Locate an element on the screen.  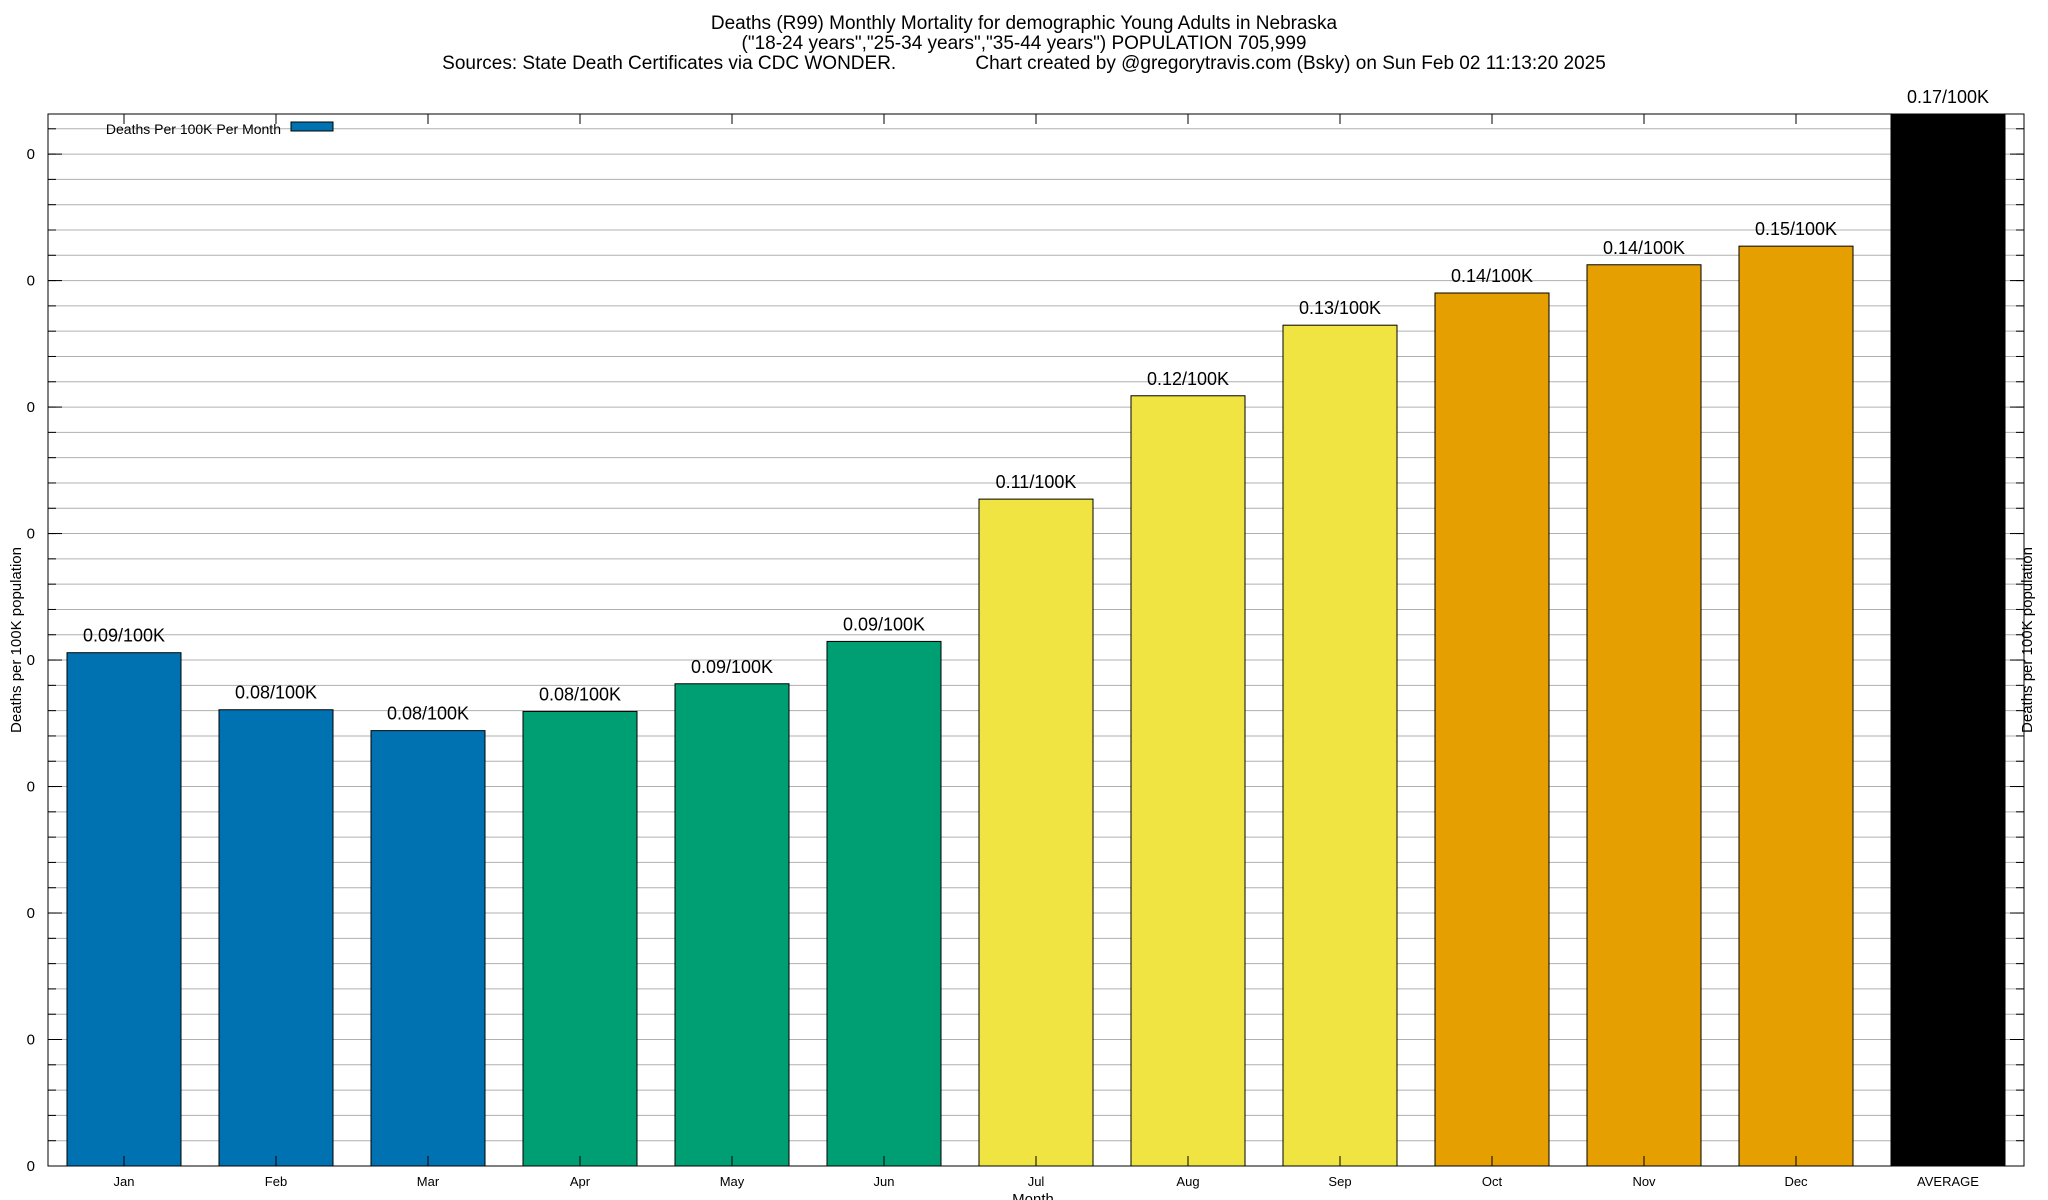
x-tick-label-average: AVERAGE is located at coordinates (1948, 1181).